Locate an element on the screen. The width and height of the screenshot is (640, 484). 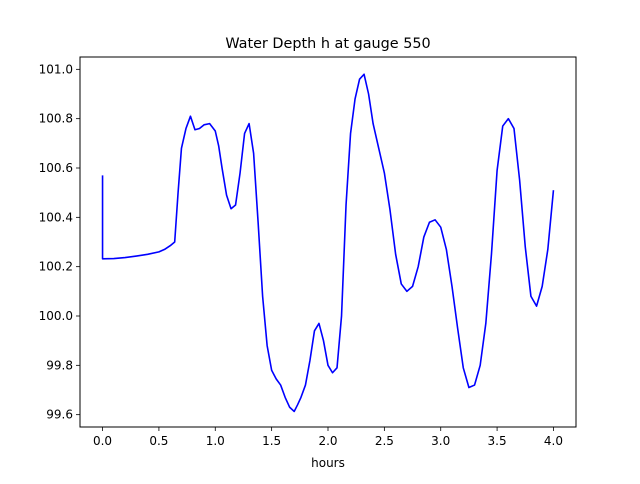
y-tick-label: 100.6 is located at coordinates (56, 168).